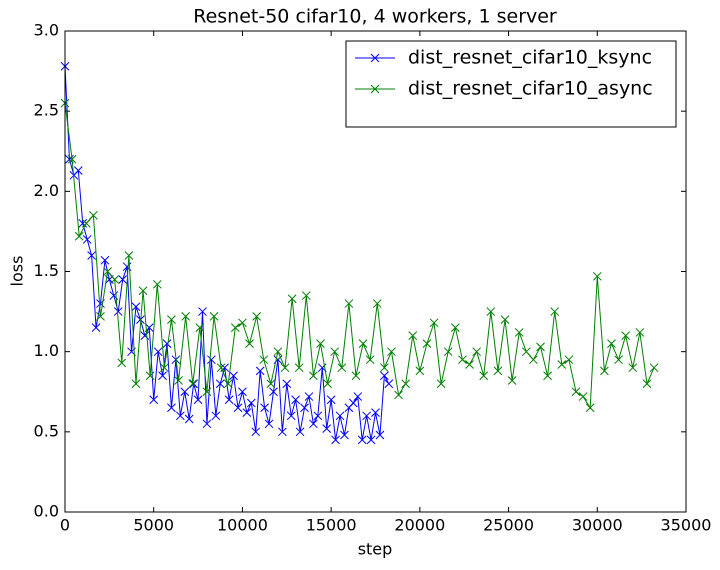  I want to click on x-tick-label: 25000, so click(508, 525).